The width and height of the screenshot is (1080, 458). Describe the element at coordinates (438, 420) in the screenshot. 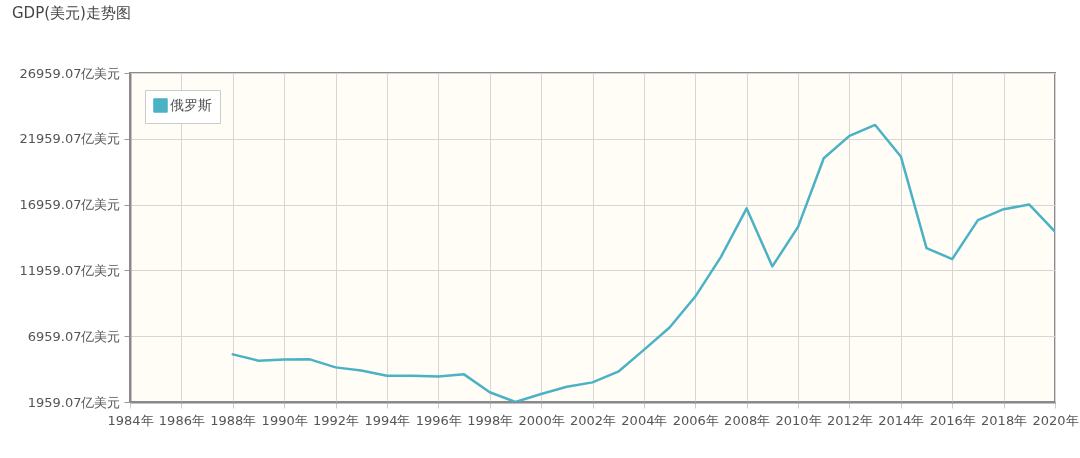

I see `x-tick-label: 1996年` at that location.